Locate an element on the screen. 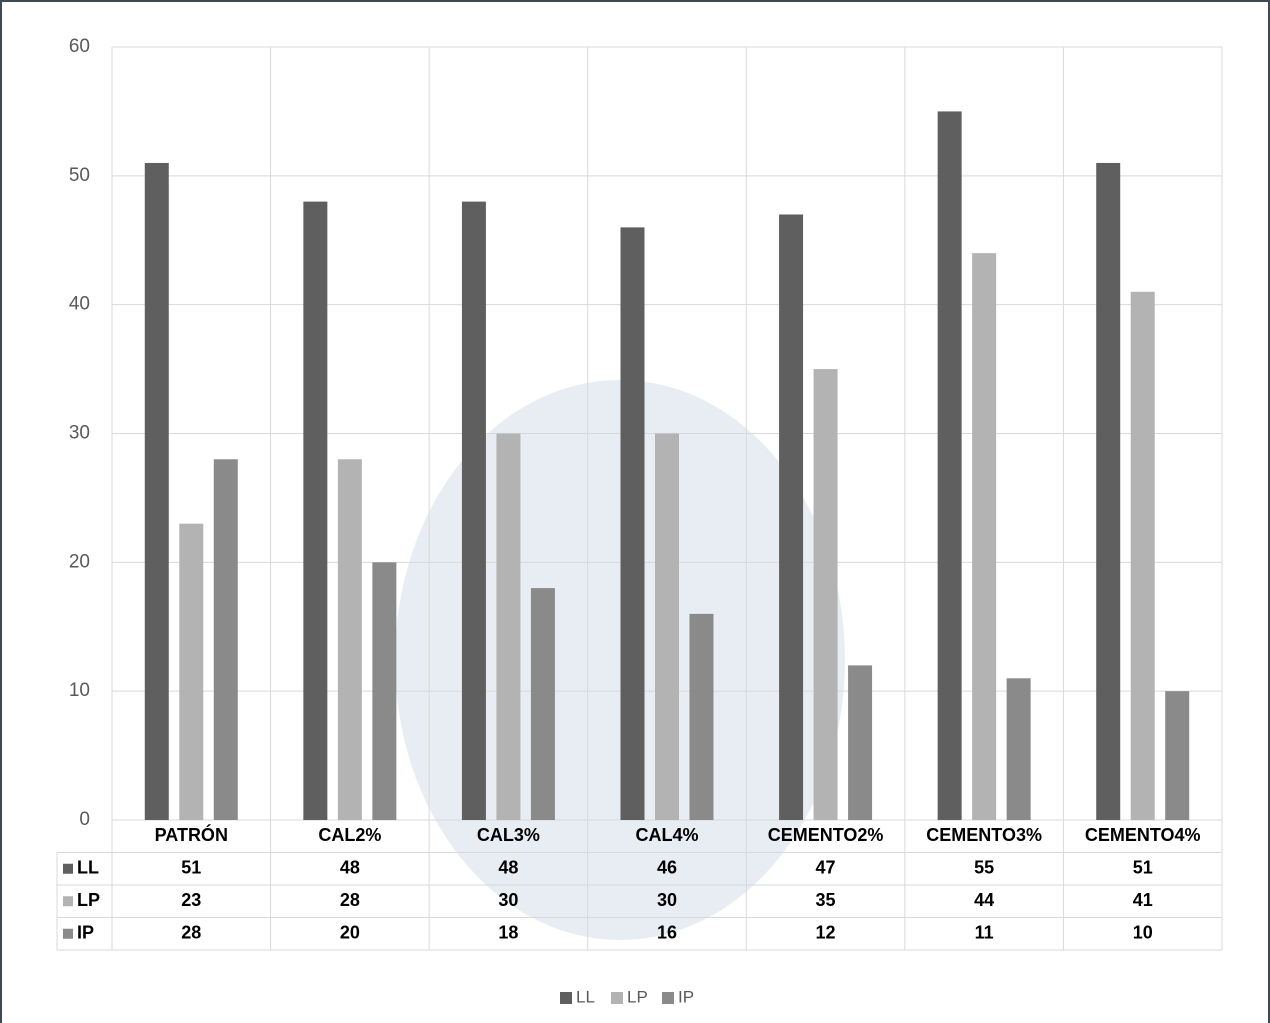 This screenshot has height=1023, width=1270. y-tick-label: 50 is located at coordinates (79, 175).